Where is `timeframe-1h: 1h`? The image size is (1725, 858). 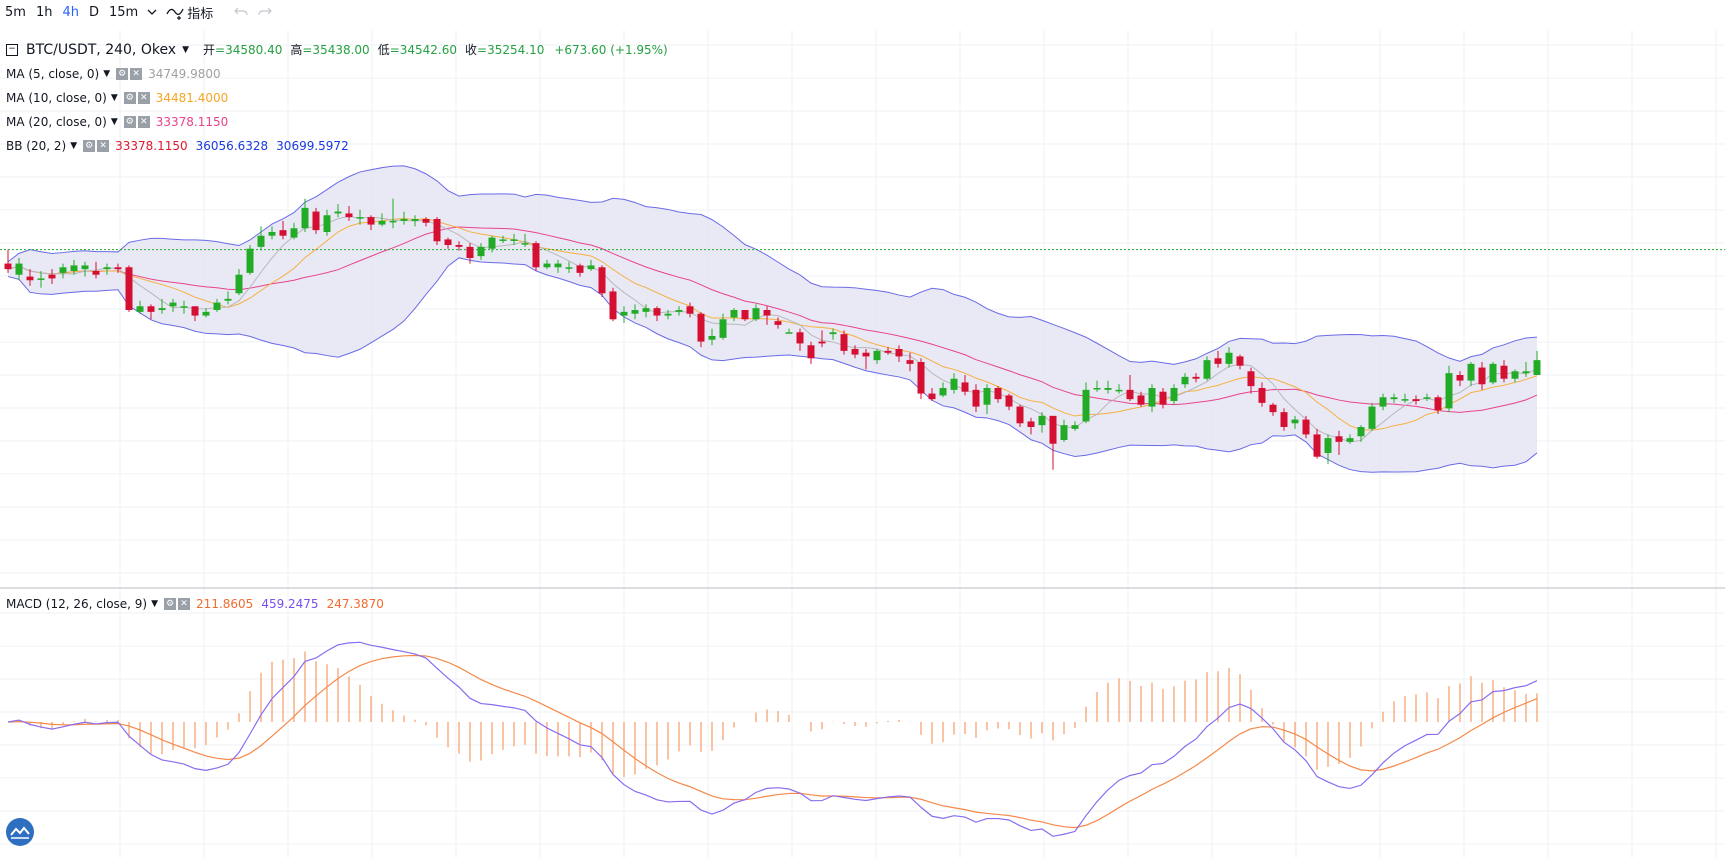 timeframe-1h: 1h is located at coordinates (44, 12).